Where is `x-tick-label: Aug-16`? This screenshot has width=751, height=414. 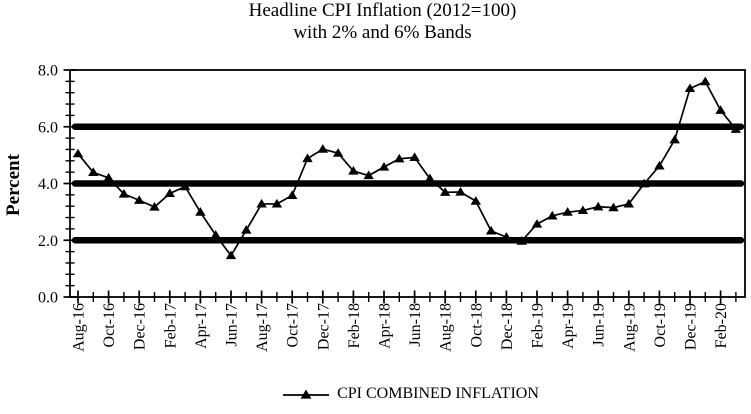 x-tick-label: Aug-16 is located at coordinates (79, 327).